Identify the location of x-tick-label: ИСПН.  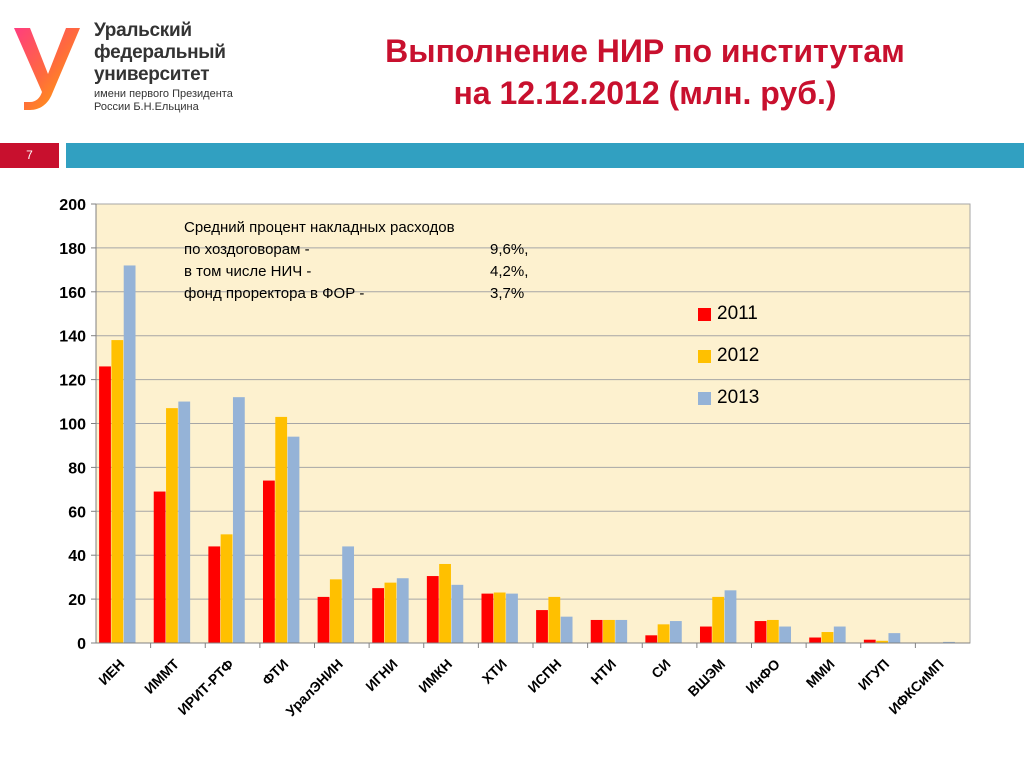
(545, 676).